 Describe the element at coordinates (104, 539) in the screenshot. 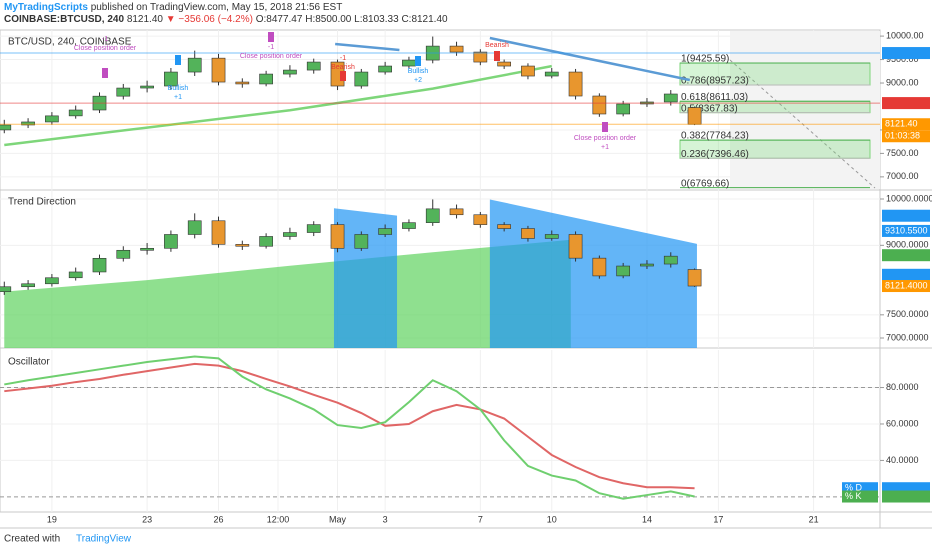

I see `footer-brand: TradingView` at that location.